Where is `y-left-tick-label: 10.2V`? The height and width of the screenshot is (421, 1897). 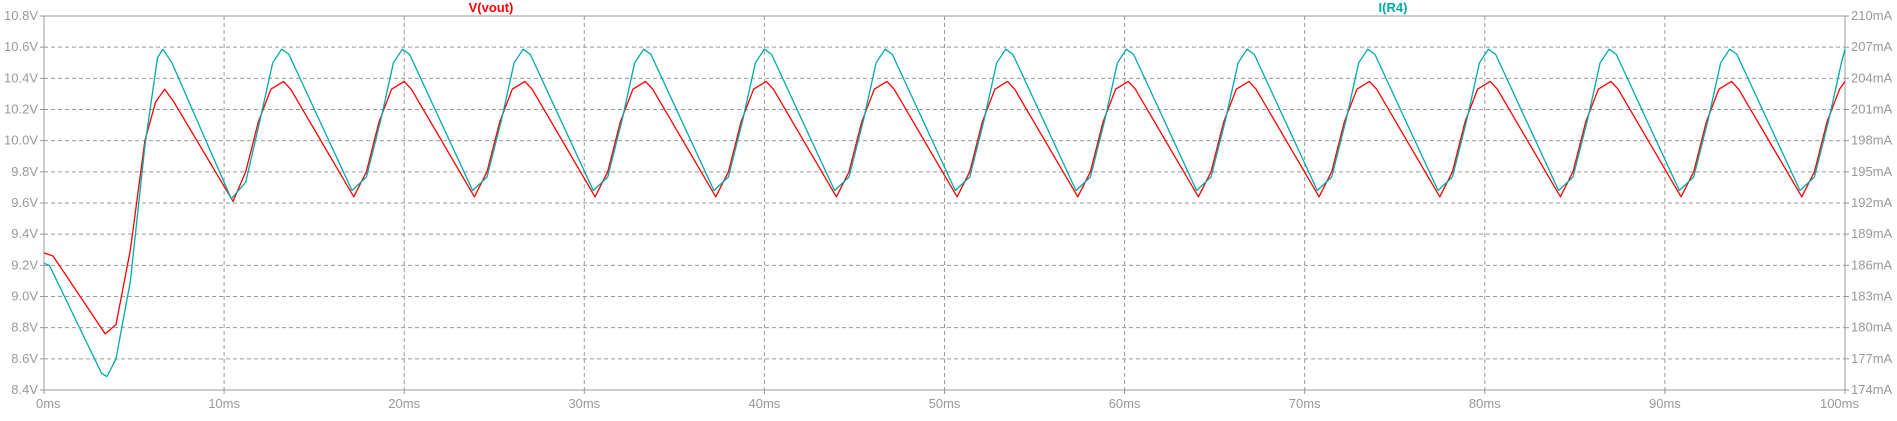
y-left-tick-label: 10.2V is located at coordinates (21, 109).